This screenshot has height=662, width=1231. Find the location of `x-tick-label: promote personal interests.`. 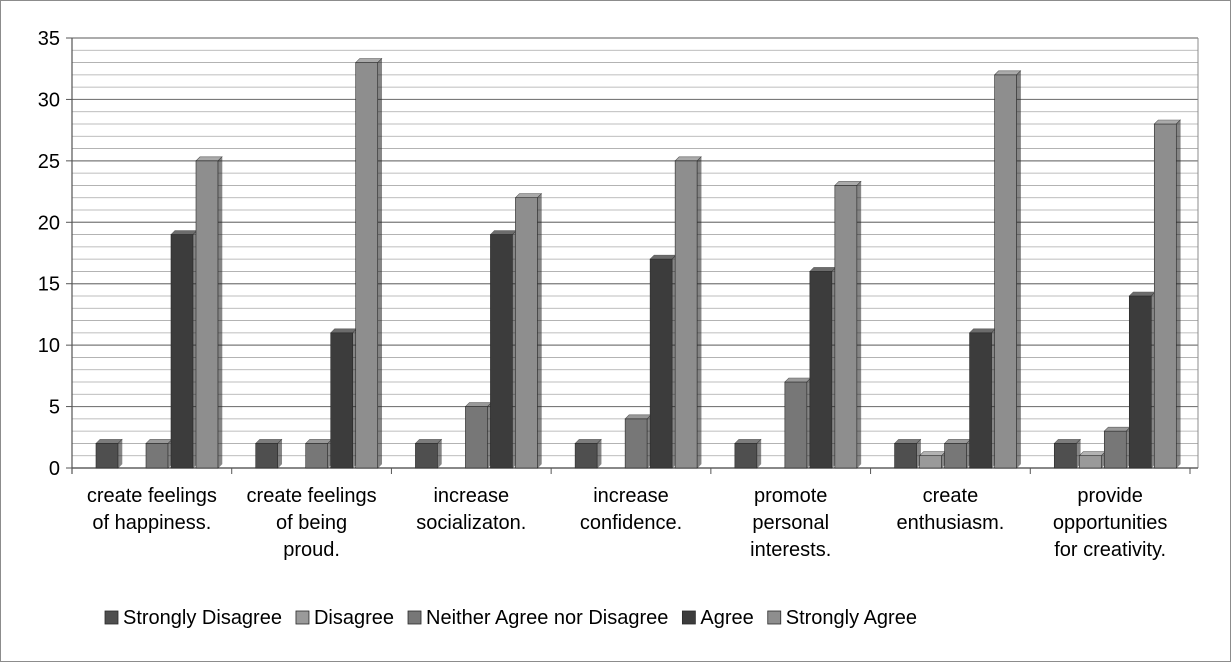

x-tick-label: promote personal interests. is located at coordinates (790, 523).